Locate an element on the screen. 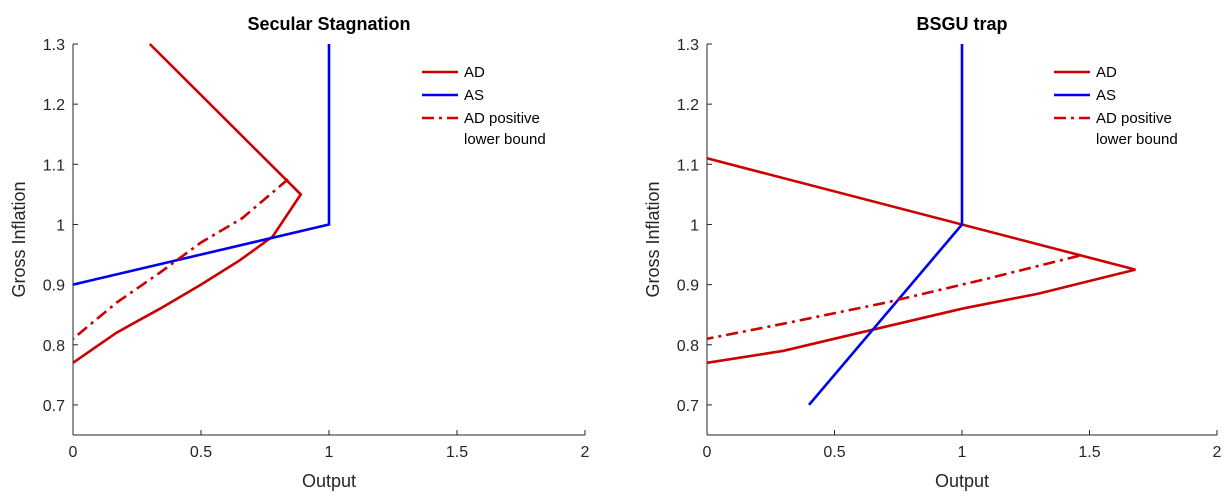 This screenshot has height=498, width=1224. chart-title: Secular Stagnation is located at coordinates (328, 24).